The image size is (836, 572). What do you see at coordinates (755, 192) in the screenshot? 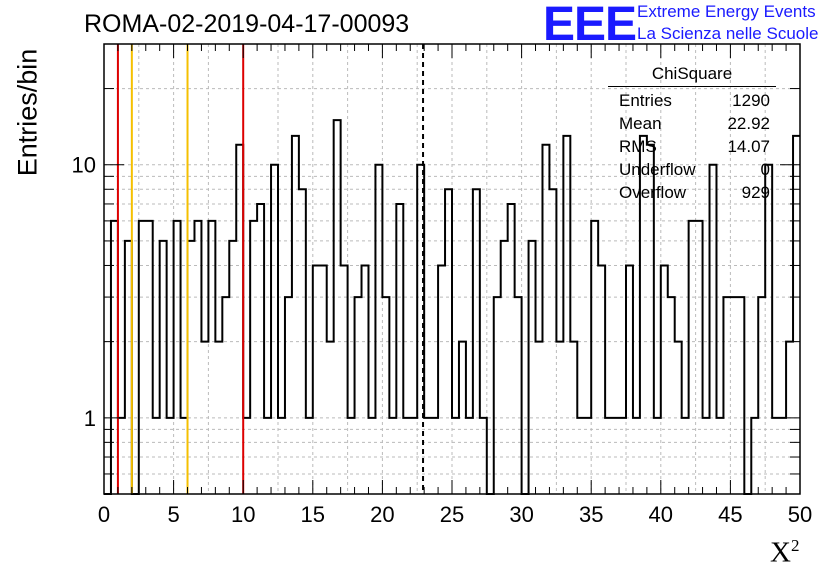
I see `stats-row-value: 929` at bounding box center [755, 192].